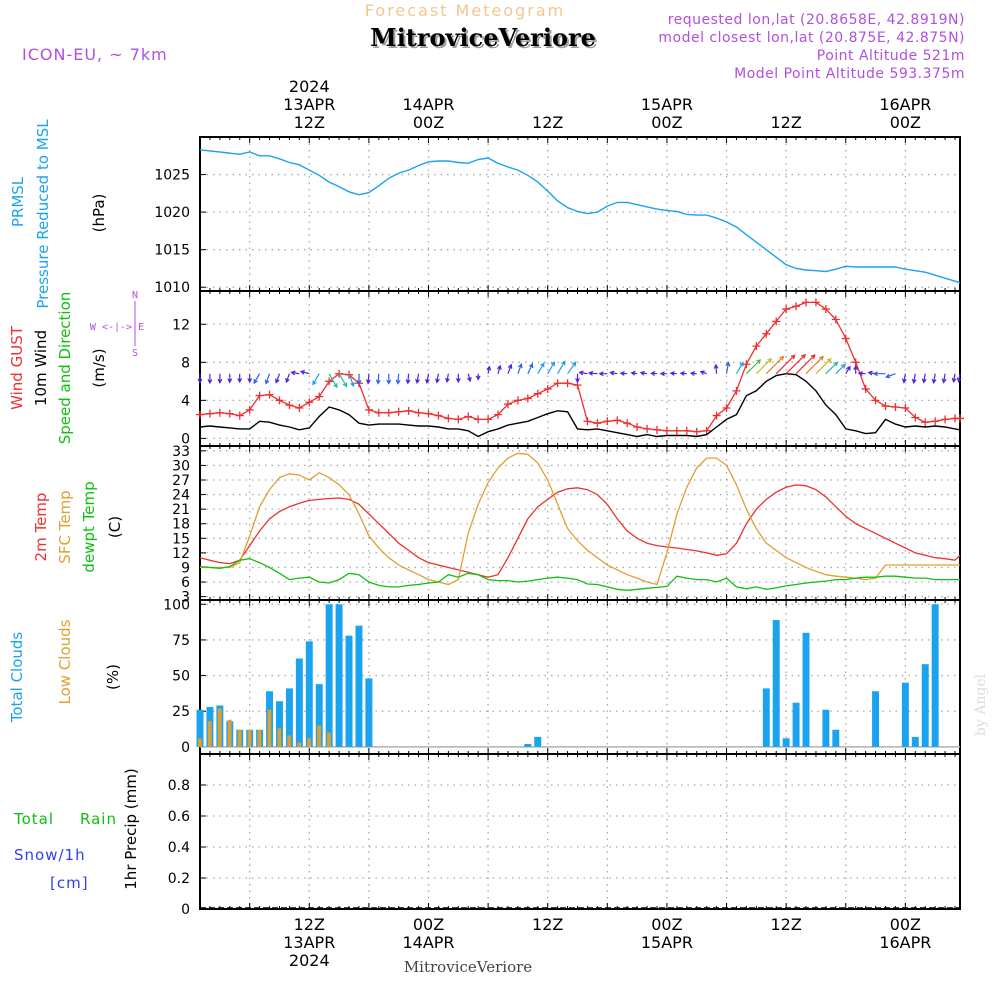  I want to click on bottom-day-label: 14APR, so click(428, 942).